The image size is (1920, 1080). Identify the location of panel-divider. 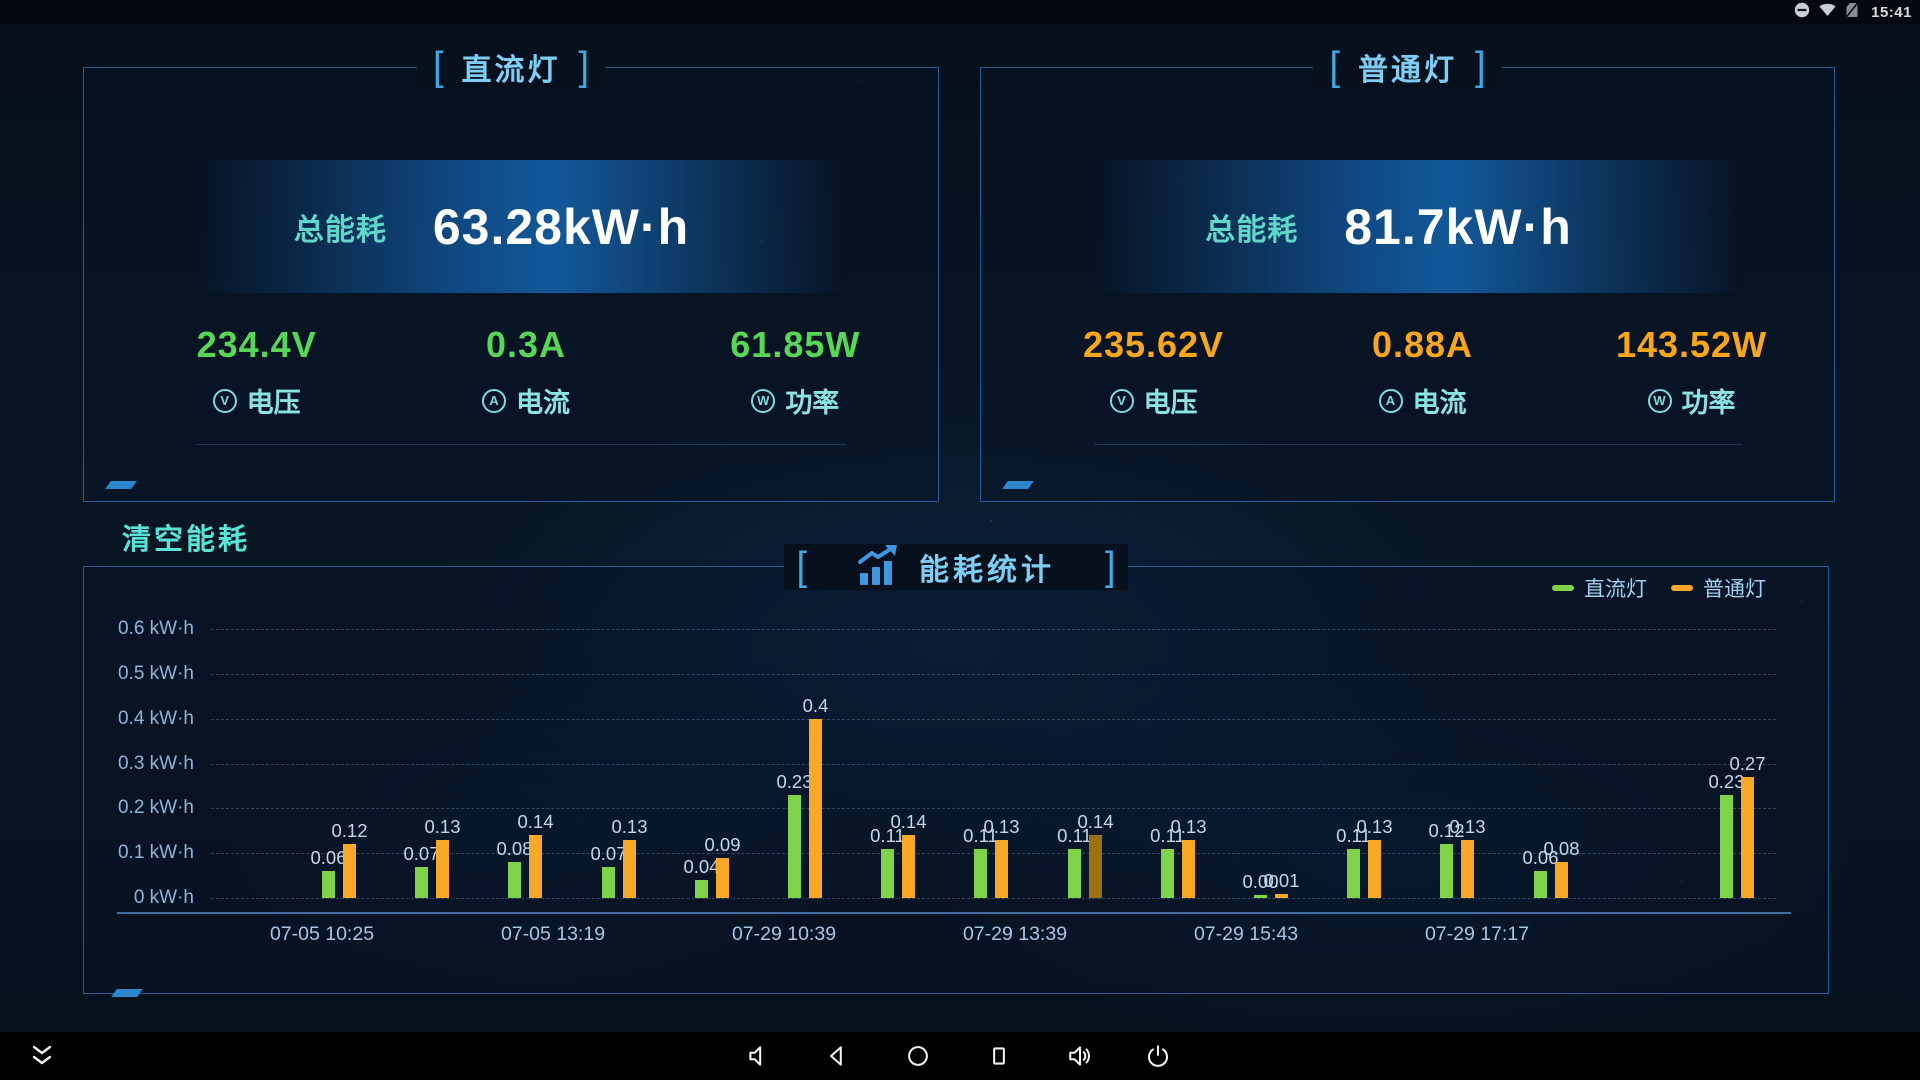
(521, 444).